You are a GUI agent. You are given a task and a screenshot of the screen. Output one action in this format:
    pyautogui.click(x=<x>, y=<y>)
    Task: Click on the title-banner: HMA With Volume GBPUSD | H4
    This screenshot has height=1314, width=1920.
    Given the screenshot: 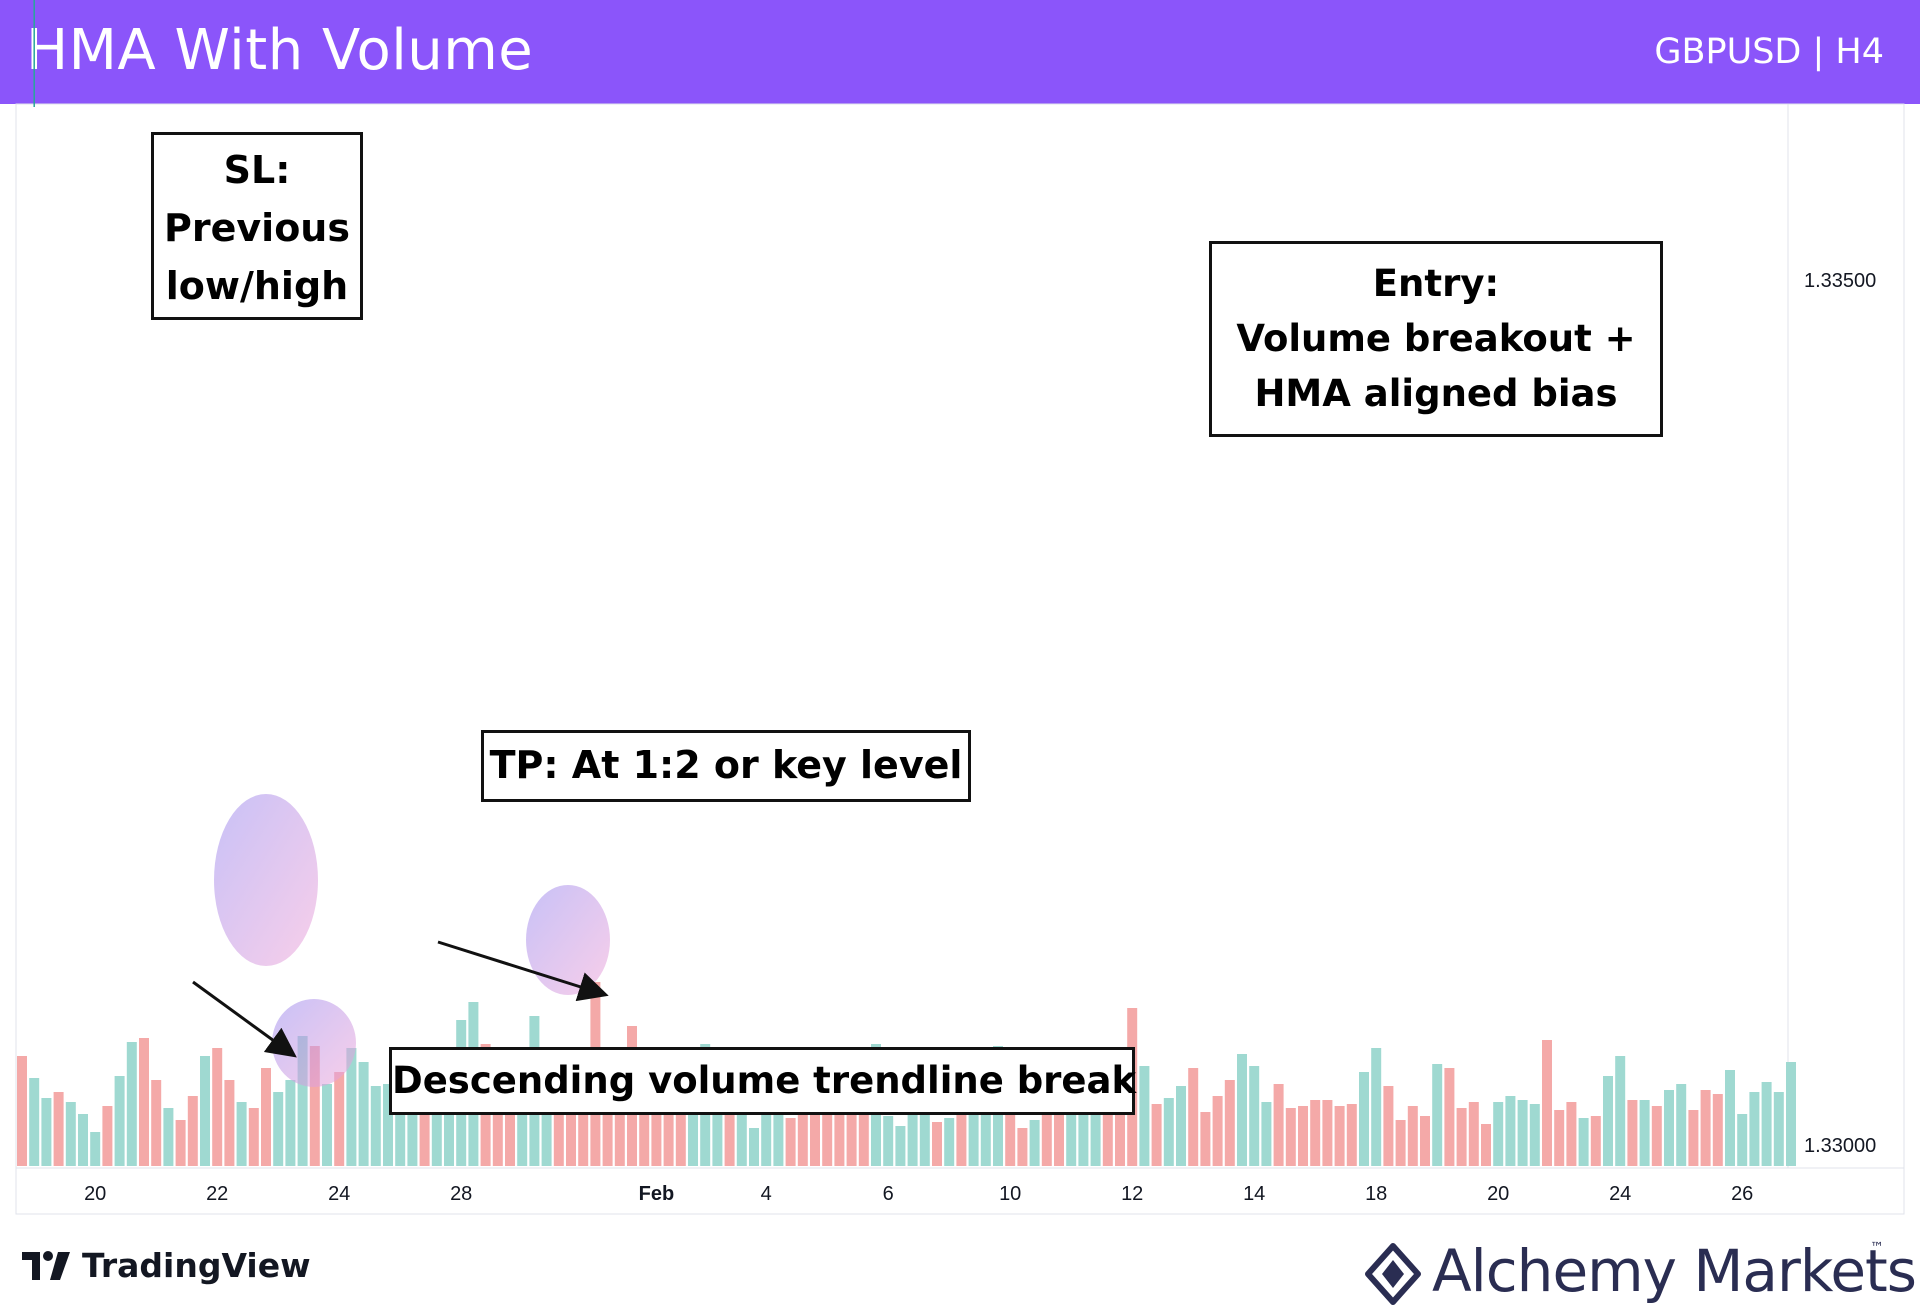 What is the action you would take?
    pyautogui.click(x=960, y=52)
    